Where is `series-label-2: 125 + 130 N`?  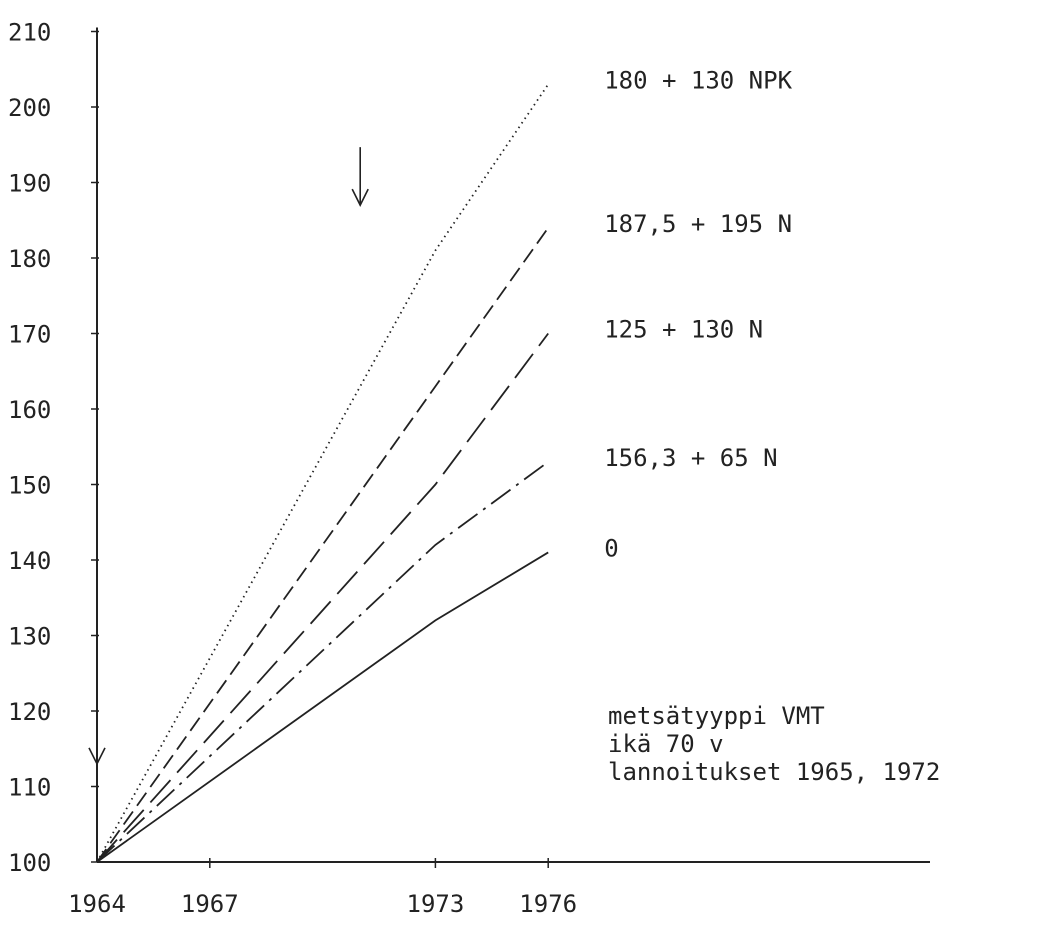
series-label-2: 125 + 130 N is located at coordinates (683, 330).